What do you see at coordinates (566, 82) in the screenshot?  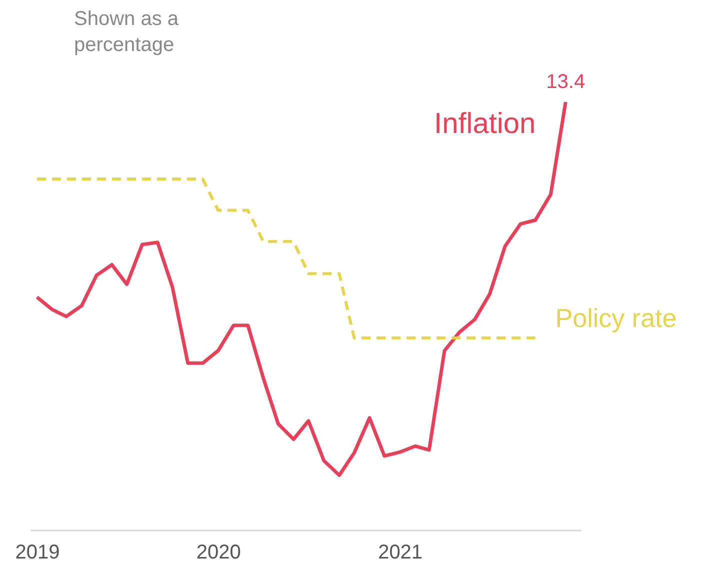 I see `annotation: 13.4` at bounding box center [566, 82].